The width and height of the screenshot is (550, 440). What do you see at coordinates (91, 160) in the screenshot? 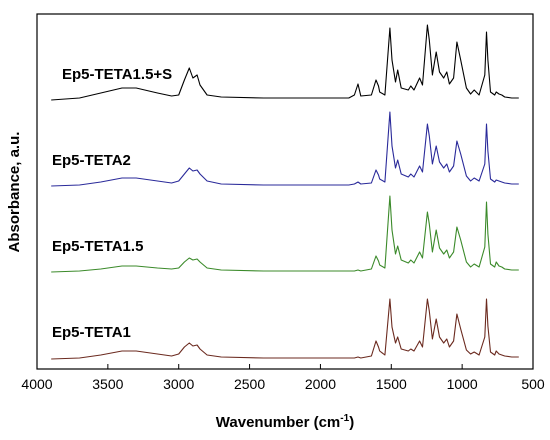
I see `series-label: Ep5-TETA2` at bounding box center [91, 160].